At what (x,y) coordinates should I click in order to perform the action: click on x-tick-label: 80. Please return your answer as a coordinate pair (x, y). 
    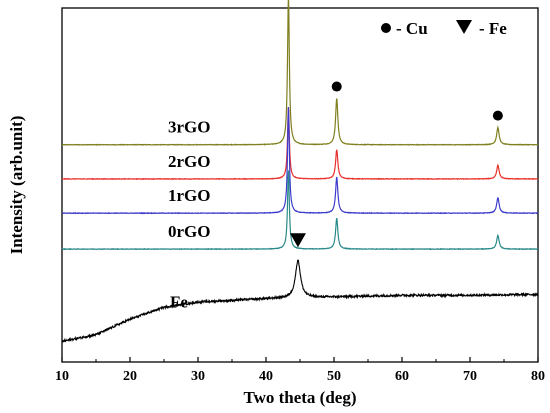
    Looking at the image, I should click on (538, 376).